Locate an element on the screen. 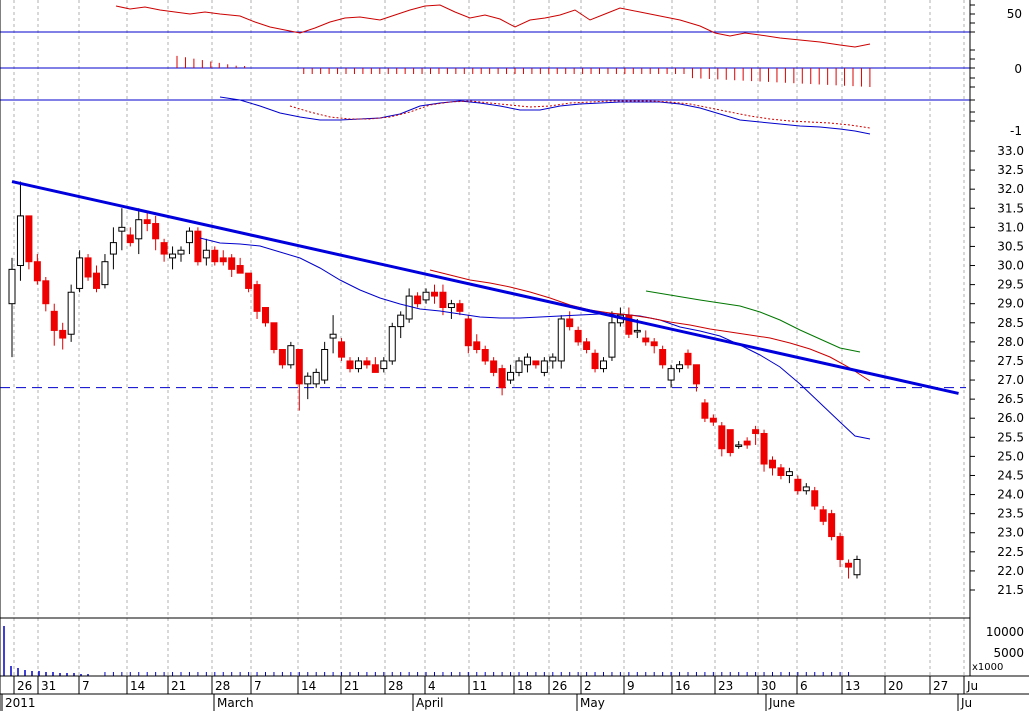  price-tick-label: 31.0 is located at coordinates (1010, 227).